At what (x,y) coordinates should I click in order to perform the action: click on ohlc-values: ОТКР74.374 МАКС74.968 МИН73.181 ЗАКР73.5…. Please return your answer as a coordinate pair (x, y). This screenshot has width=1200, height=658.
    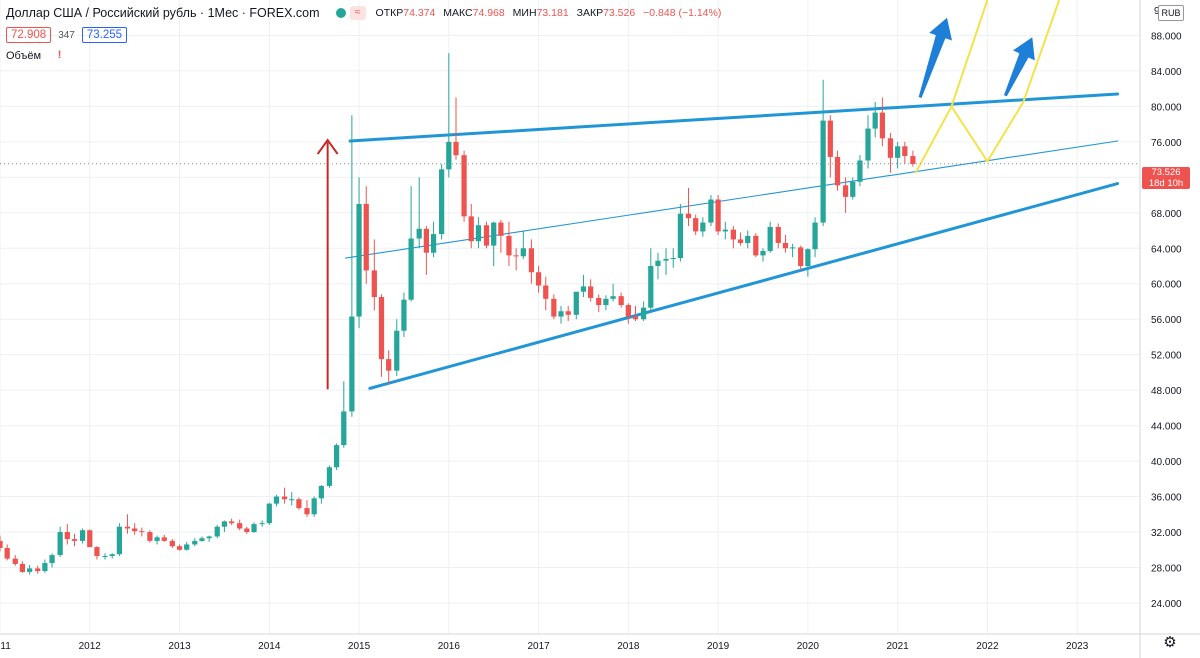
    Looking at the image, I should click on (551, 13).